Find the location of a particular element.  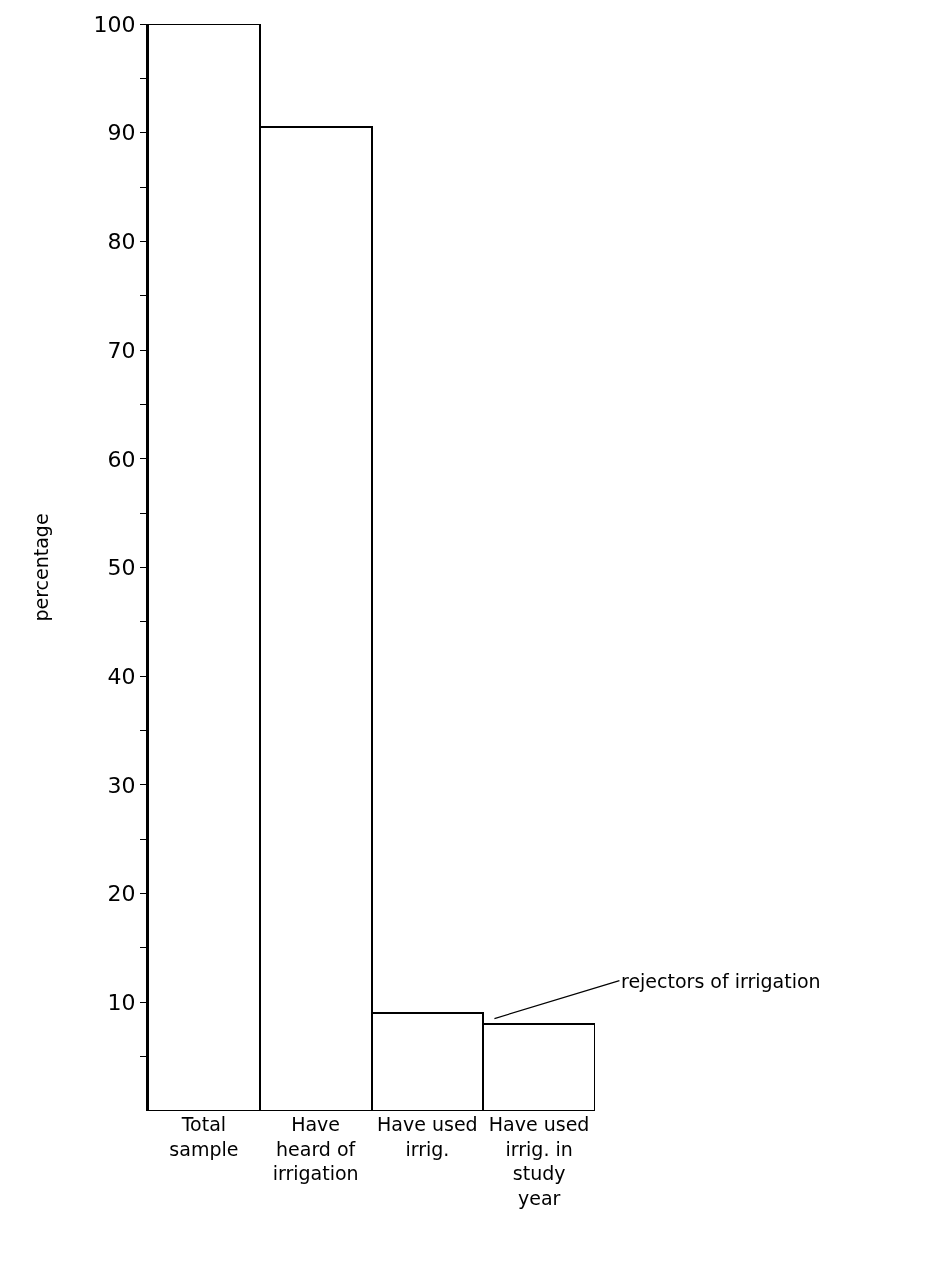

y-tick-label: 20 is located at coordinates (121, 894).